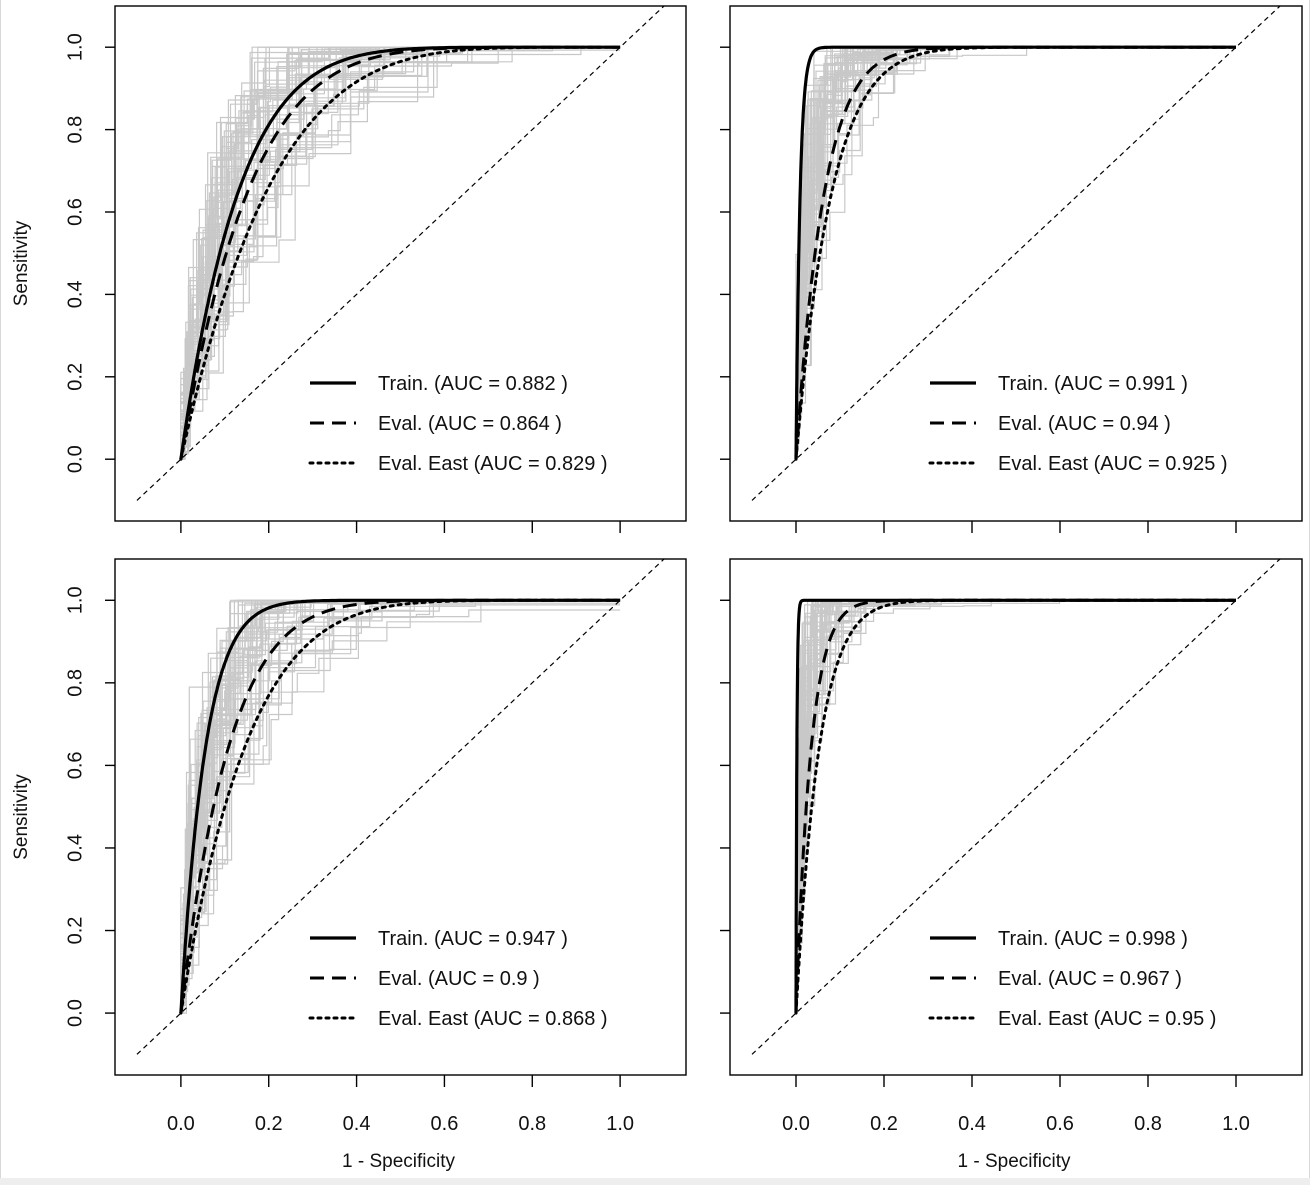  What do you see at coordinates (1084, 424) in the screenshot?
I see `legend-label: Eval. (AUC = 0.94 )` at bounding box center [1084, 424].